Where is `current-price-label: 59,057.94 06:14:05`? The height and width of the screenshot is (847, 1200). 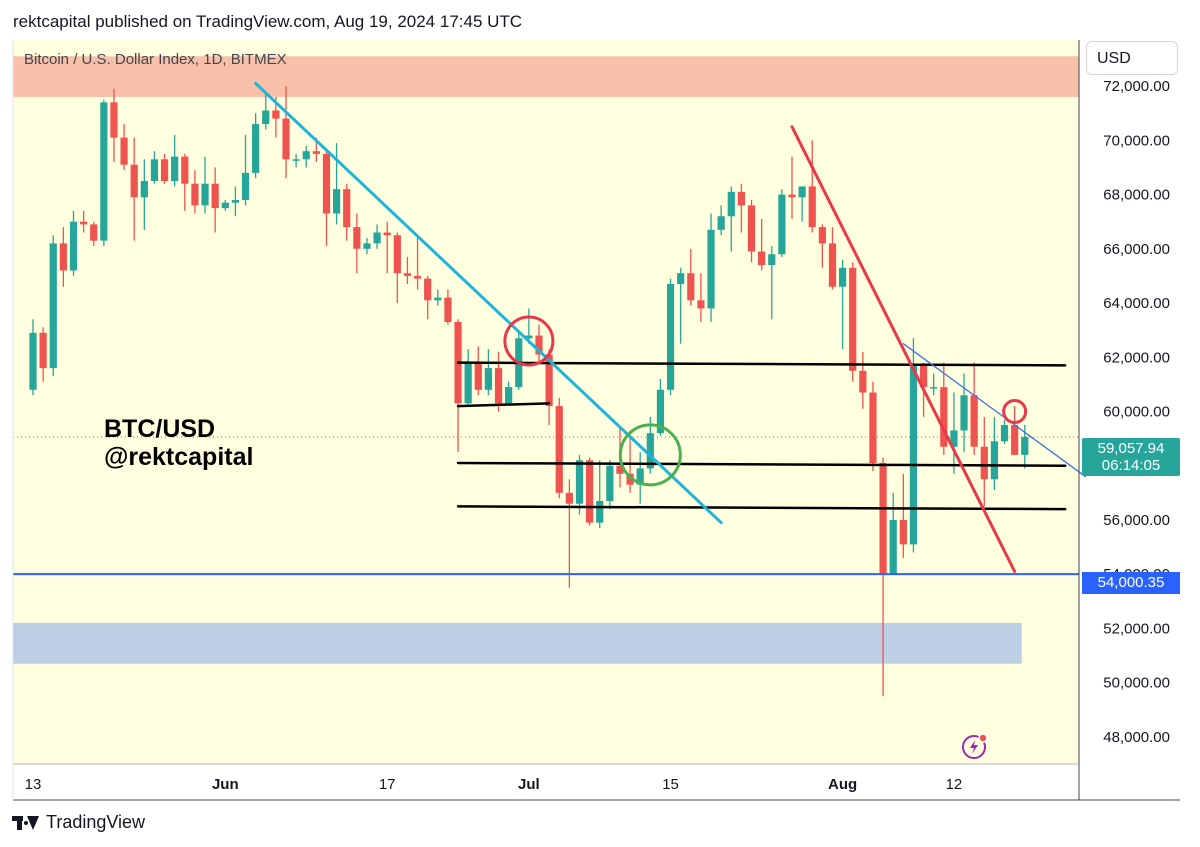
current-price-label: 59,057.94 06:14:05 is located at coordinates (1131, 457).